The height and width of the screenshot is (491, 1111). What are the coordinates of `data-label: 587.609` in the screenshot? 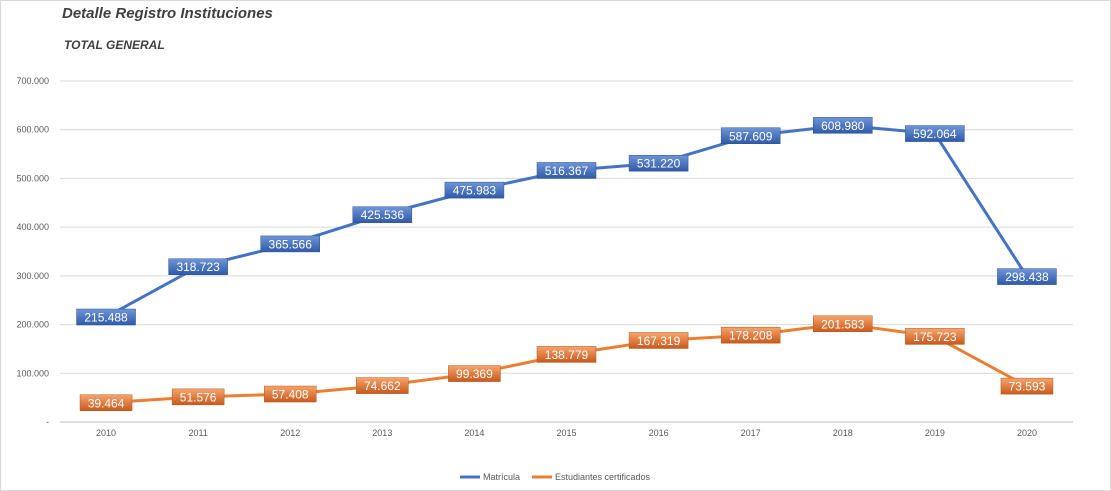 It's located at (750, 136).